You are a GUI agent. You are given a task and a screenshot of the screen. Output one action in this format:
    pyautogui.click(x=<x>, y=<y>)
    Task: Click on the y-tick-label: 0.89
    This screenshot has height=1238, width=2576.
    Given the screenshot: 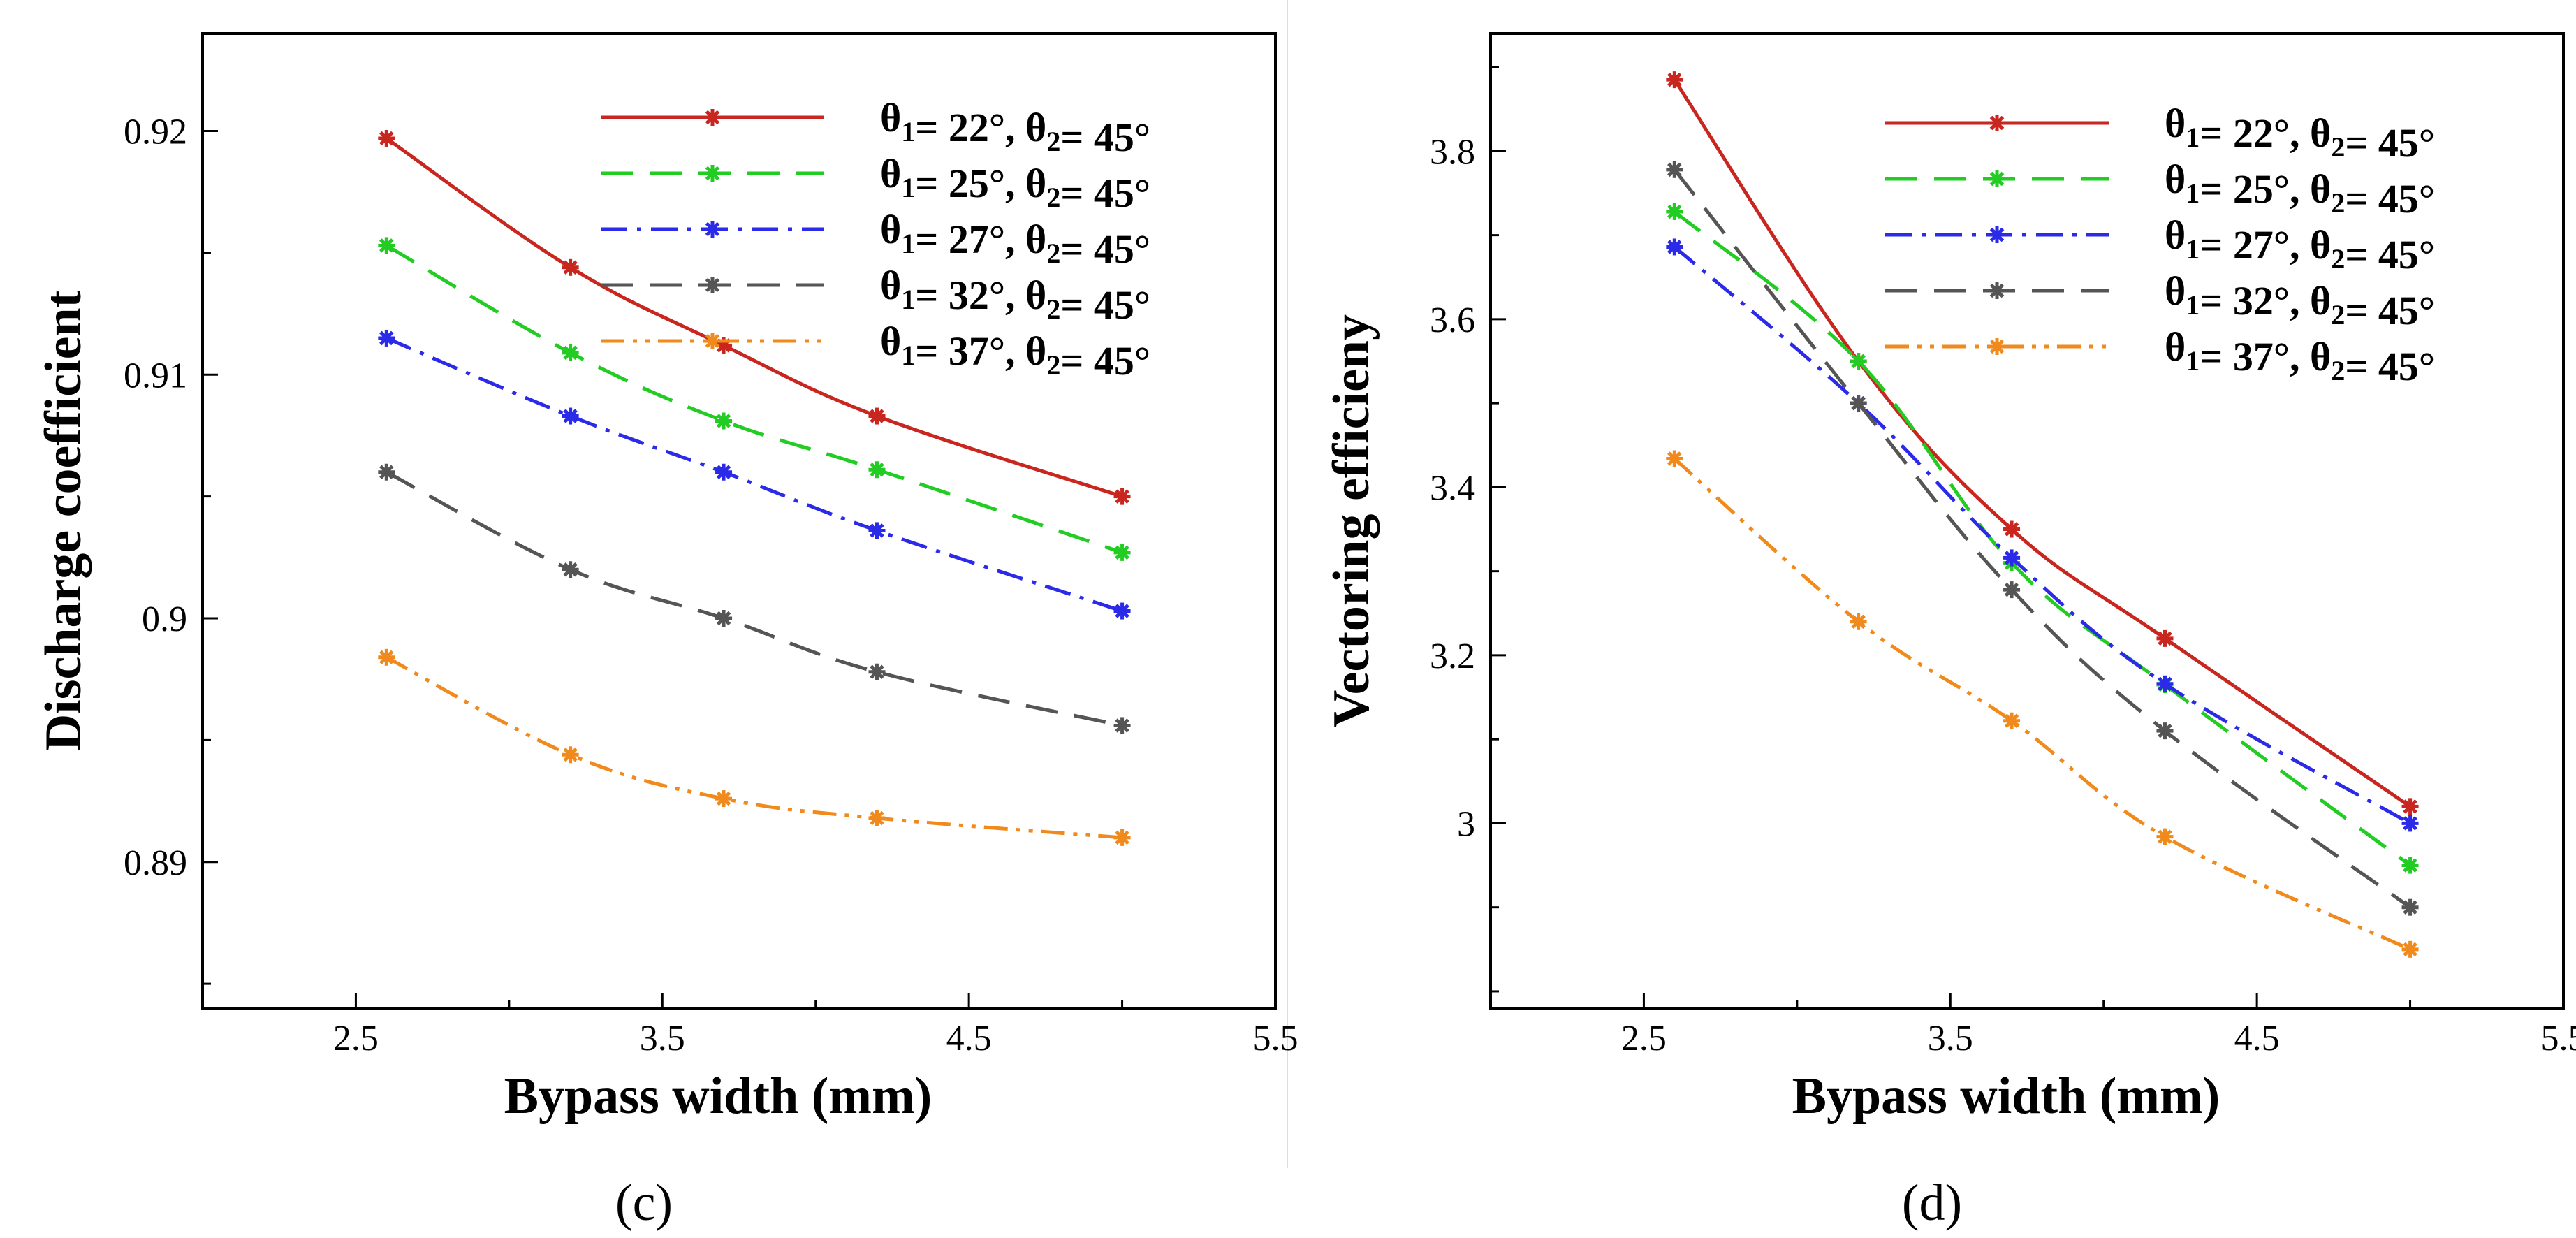 What is the action you would take?
    pyautogui.click(x=155, y=863)
    